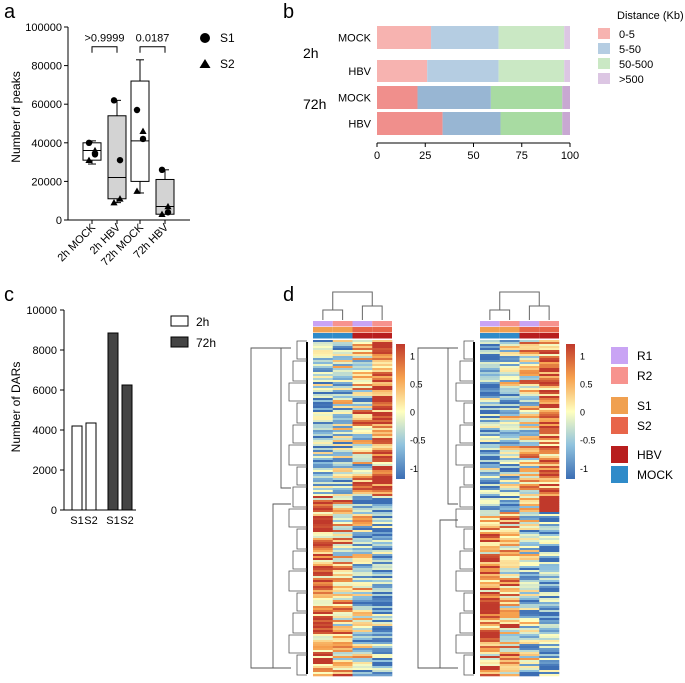 This screenshot has height=683, width=685. What do you see at coordinates (143, 139) in the screenshot?
I see `a-point-s1` at bounding box center [143, 139].